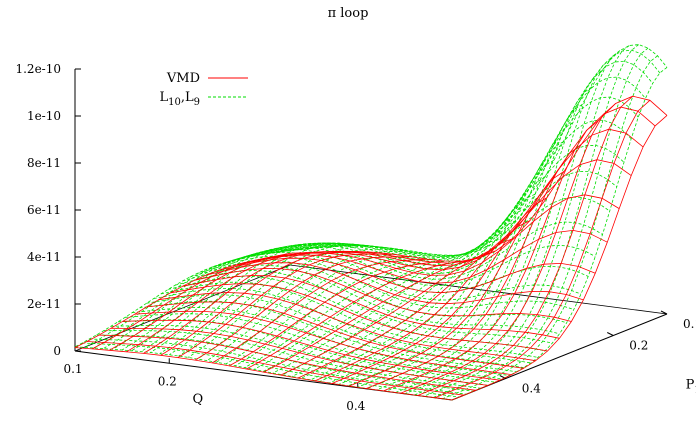 The width and height of the screenshot is (696, 421). What do you see at coordinates (689, 324) in the screenshot?
I see `p-tick-label: 0.1` at bounding box center [689, 324].